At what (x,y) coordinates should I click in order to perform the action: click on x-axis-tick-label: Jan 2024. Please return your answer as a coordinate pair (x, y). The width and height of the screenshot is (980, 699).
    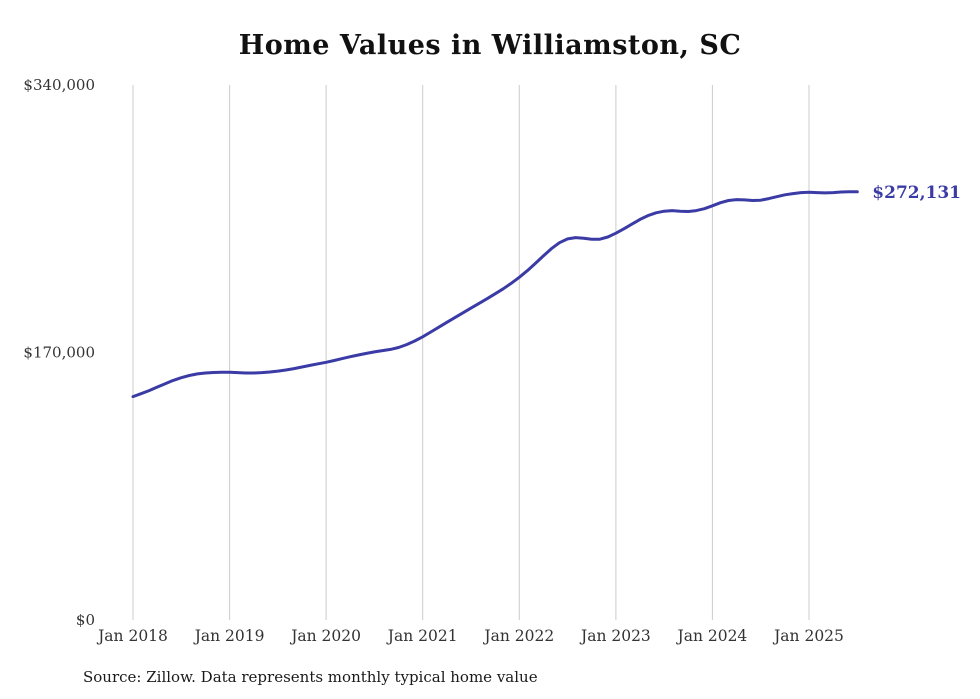
    Looking at the image, I should click on (711, 636).